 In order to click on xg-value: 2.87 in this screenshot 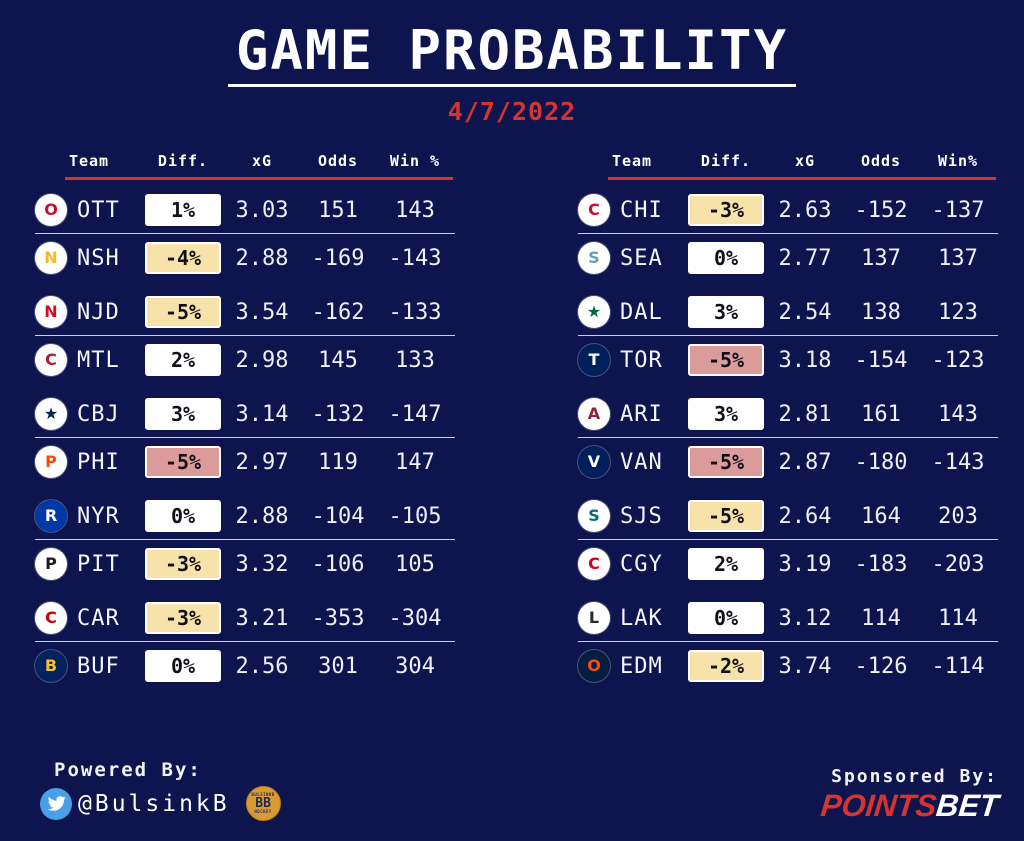, I will do `click(805, 462)`.